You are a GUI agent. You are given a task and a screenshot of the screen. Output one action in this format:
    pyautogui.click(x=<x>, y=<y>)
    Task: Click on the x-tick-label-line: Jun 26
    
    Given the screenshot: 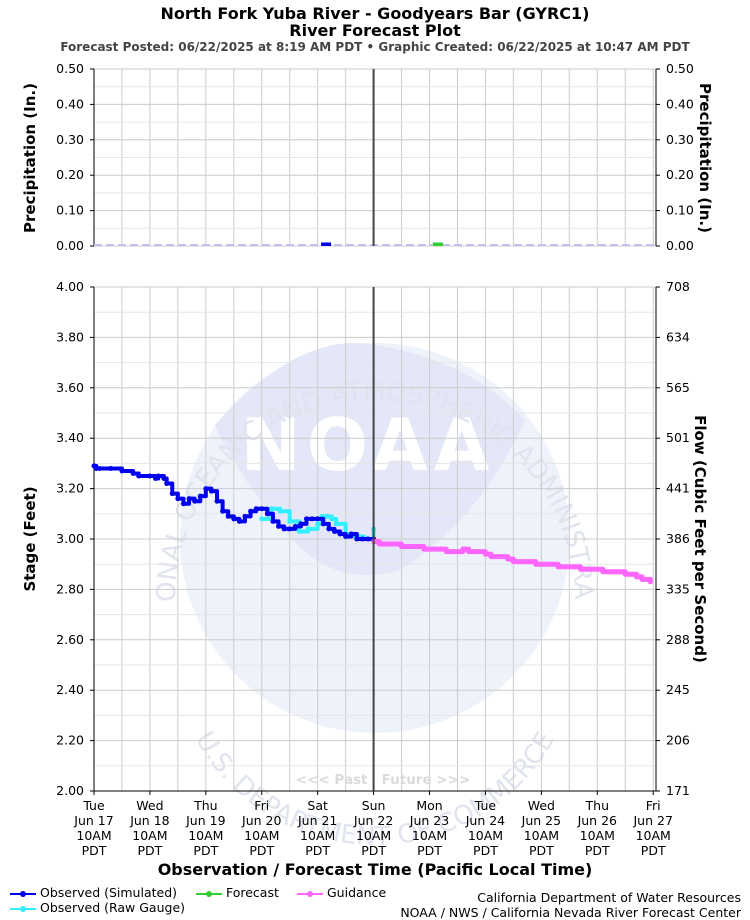 What is the action you would take?
    pyautogui.click(x=597, y=820)
    